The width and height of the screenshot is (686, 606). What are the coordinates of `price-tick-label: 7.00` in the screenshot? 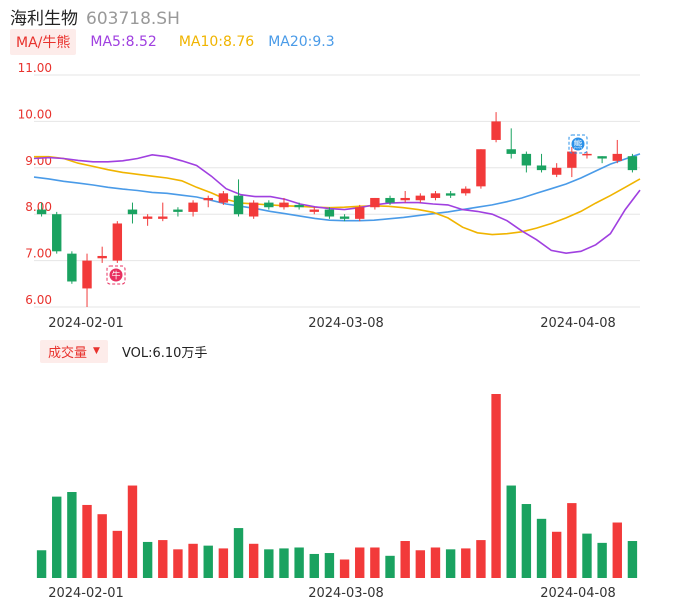 It's located at (38, 254).